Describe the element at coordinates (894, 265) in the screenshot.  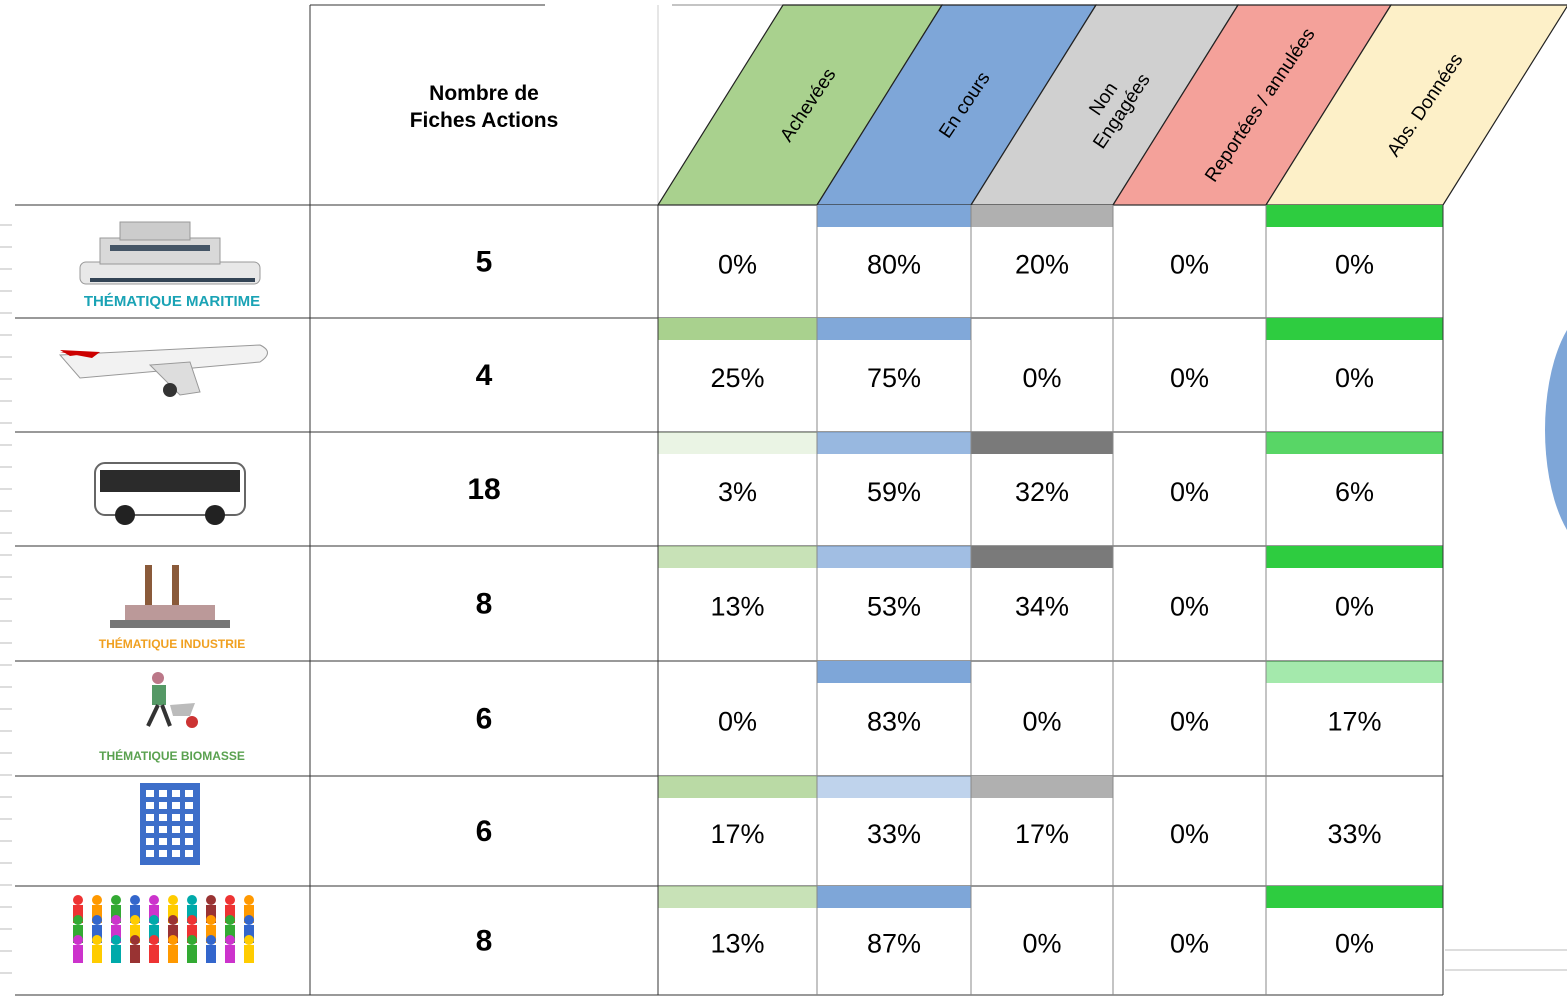
I see `cell-value: 80%` at that location.